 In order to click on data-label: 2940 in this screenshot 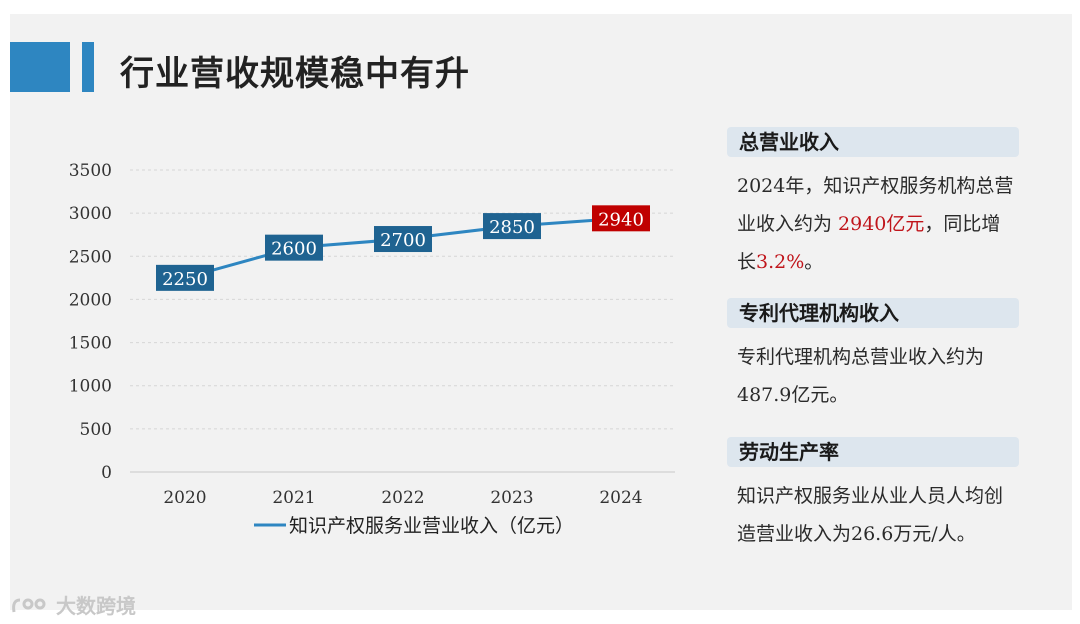, I will do `click(621, 219)`.